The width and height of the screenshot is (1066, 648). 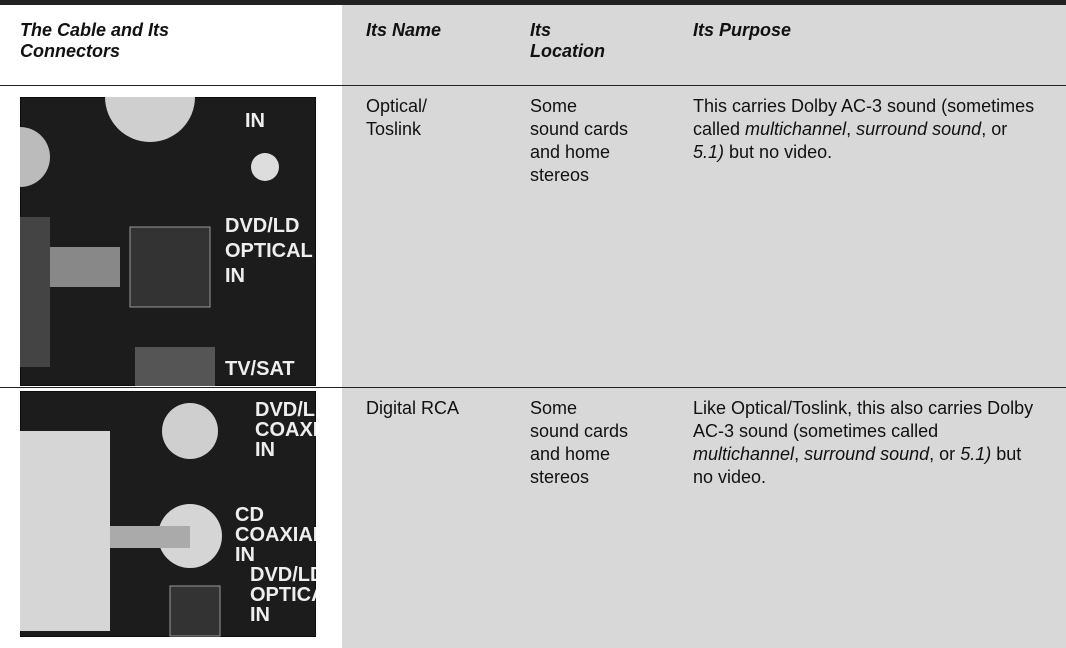 What do you see at coordinates (80, 267) in the screenshot?
I see `plug` at bounding box center [80, 267].